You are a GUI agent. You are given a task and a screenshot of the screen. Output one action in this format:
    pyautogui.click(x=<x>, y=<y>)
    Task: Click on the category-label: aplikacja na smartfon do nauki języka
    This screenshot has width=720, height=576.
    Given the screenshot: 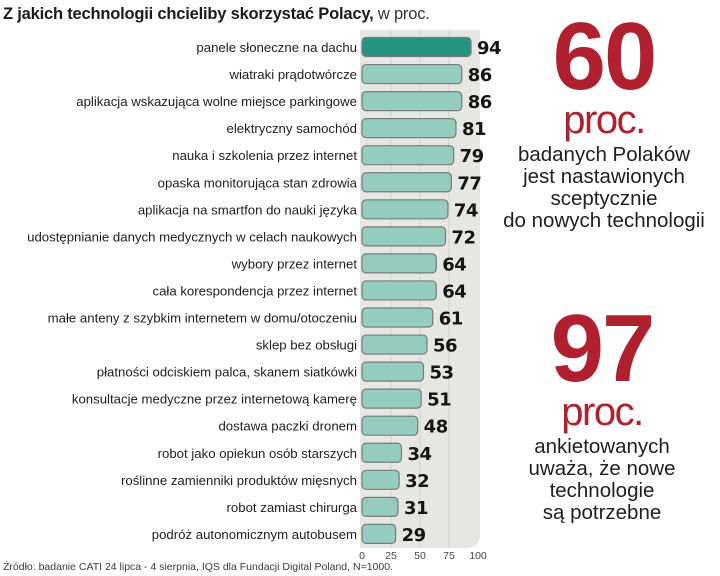 What is the action you would take?
    pyautogui.click(x=248, y=209)
    